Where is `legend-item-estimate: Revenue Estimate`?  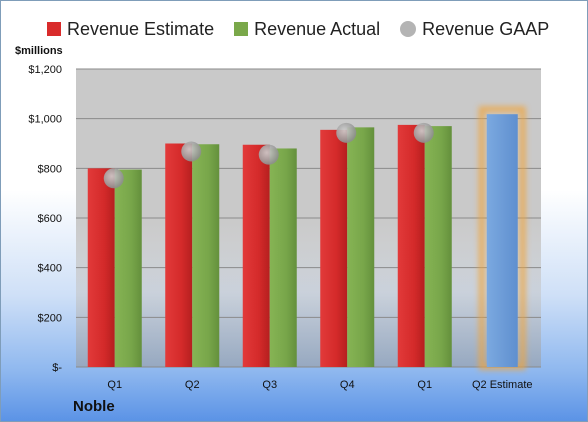 legend-item-estimate: Revenue Estimate is located at coordinates (130, 29).